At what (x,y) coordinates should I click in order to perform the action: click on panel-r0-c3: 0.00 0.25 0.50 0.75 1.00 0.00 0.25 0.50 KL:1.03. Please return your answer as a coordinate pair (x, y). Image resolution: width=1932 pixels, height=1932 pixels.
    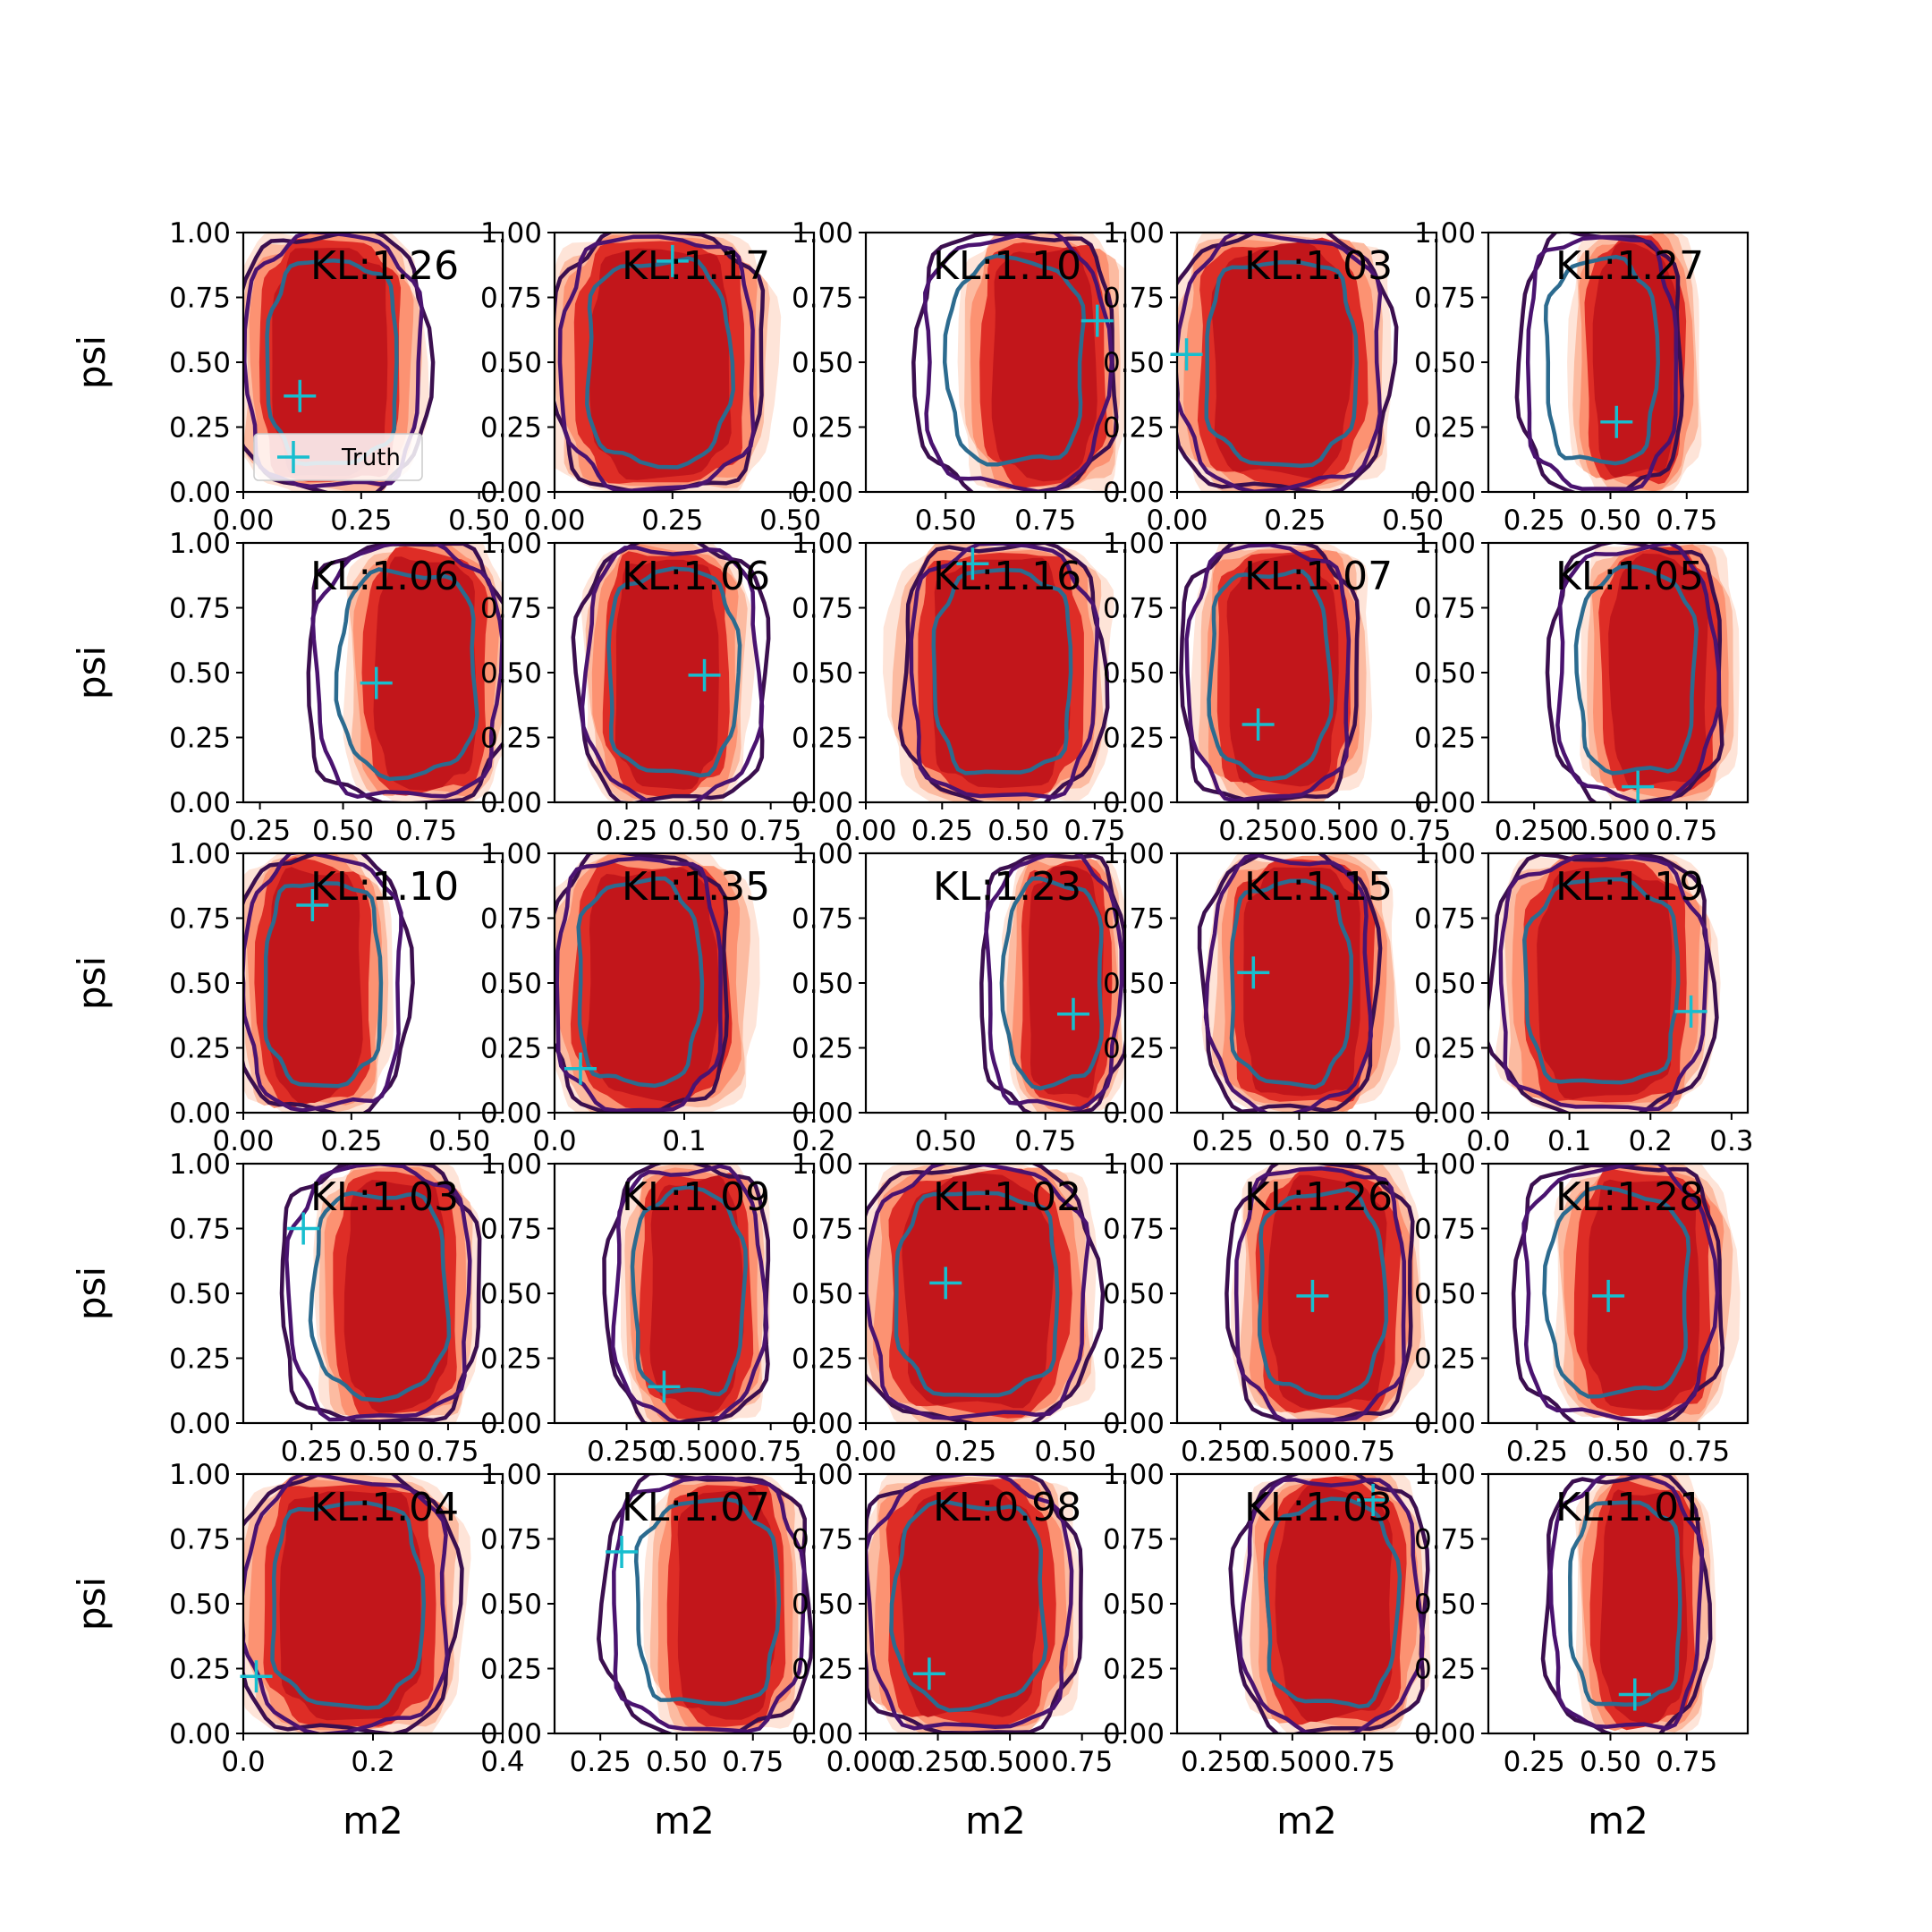
    Looking at the image, I should click on (1273, 377).